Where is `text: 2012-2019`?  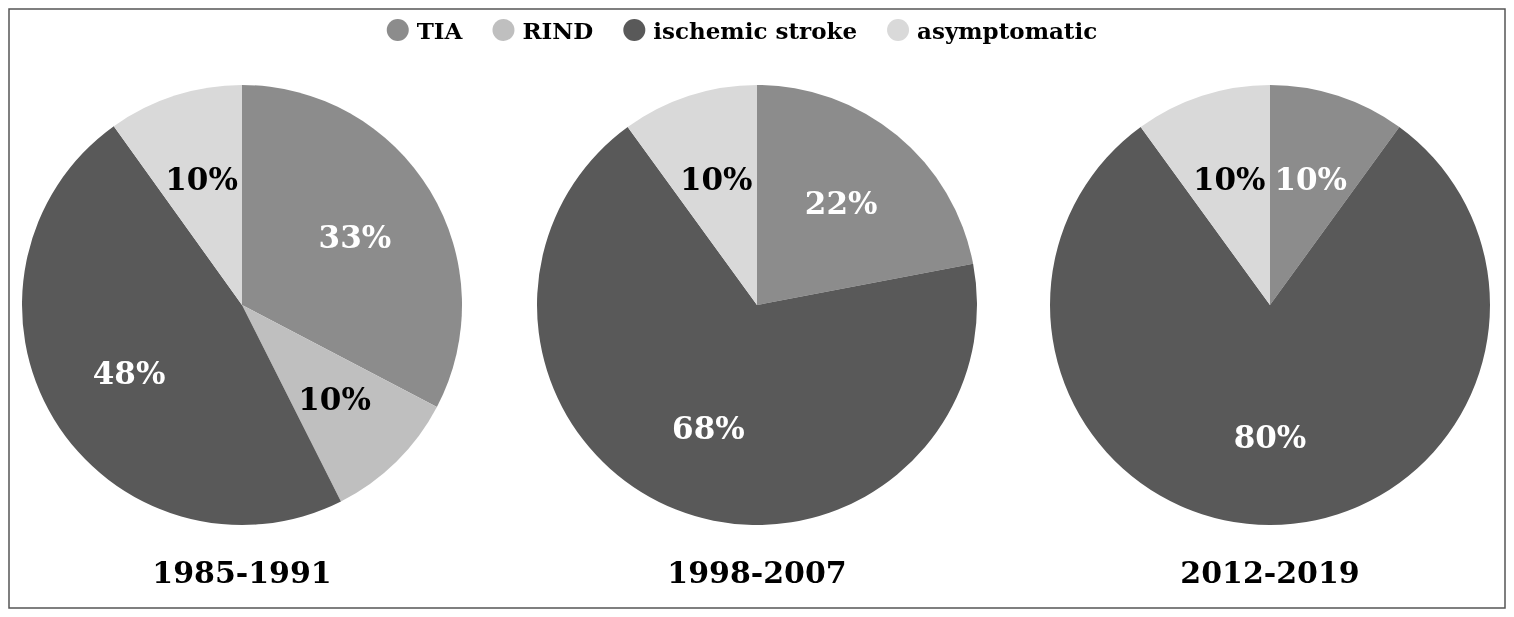
text: 2012-2019 is located at coordinates (1270, 572).